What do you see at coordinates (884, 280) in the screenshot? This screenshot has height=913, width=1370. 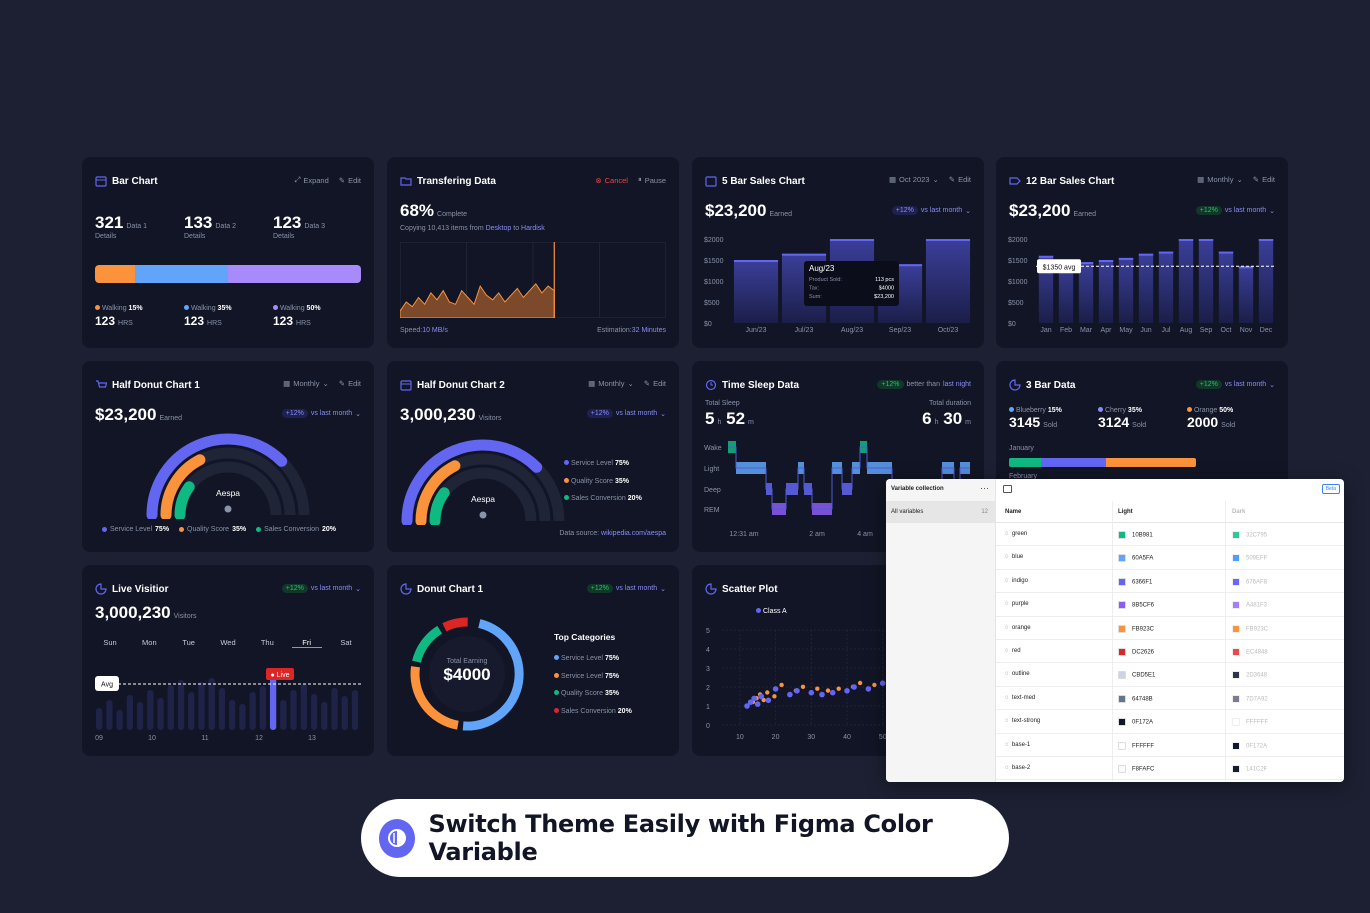 I see `tooltip-value: 113 pcs` at bounding box center [884, 280].